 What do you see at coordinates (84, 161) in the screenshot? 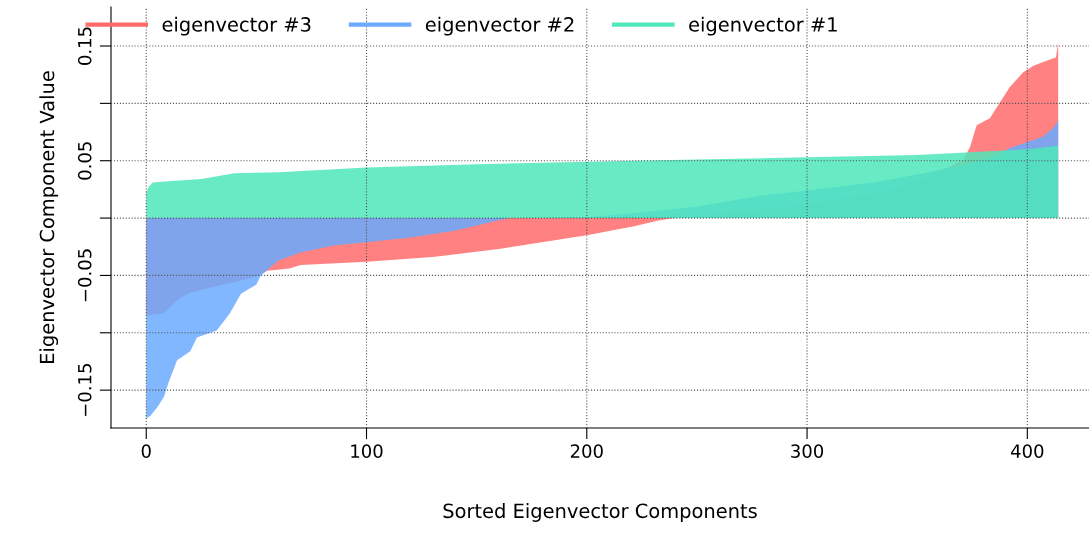
I see `y-tick-label: 0.05` at bounding box center [84, 161].